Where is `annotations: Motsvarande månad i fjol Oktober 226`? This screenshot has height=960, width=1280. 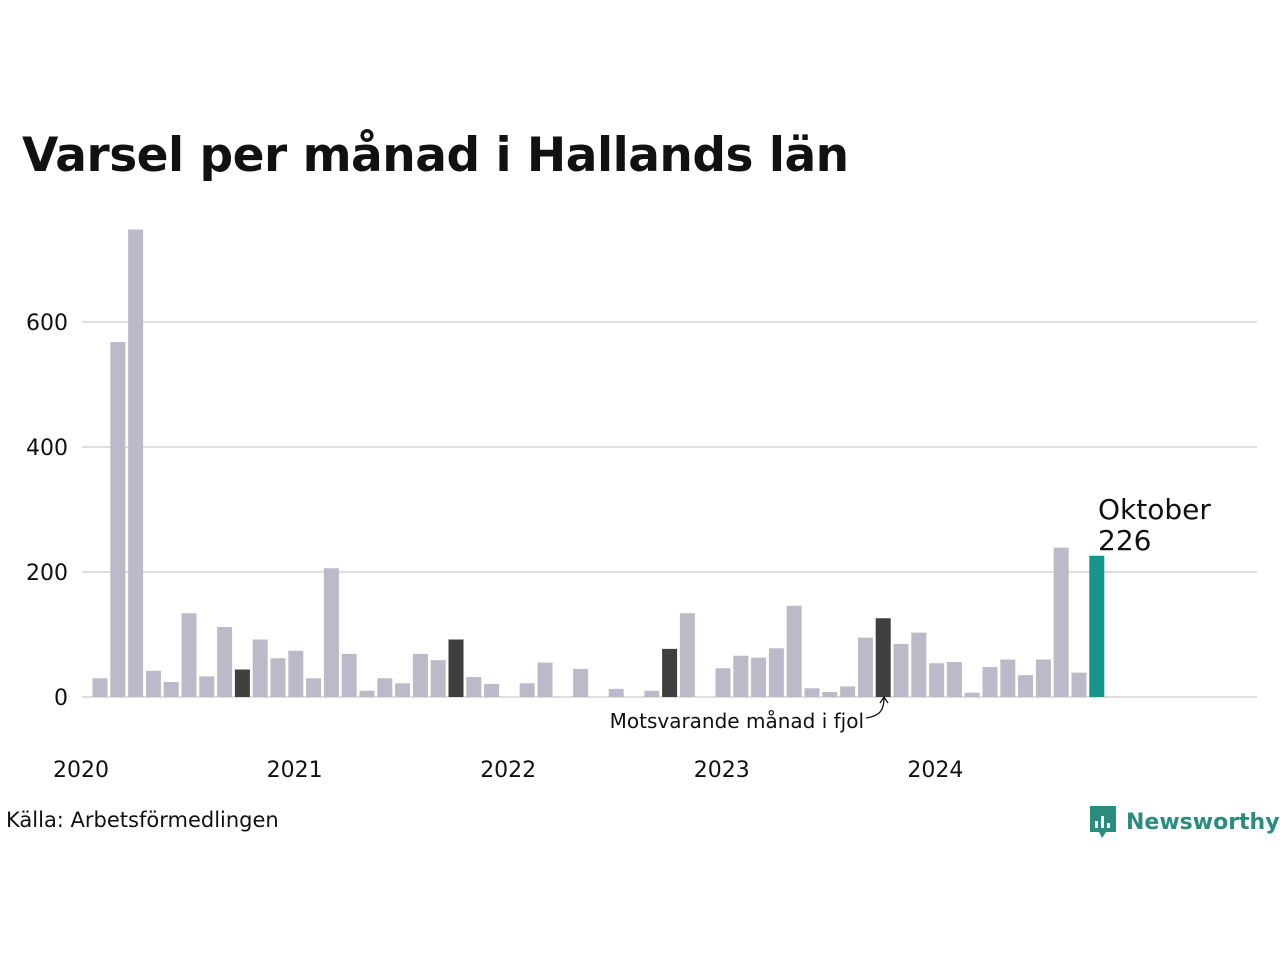
annotations: Motsvarande månad i fjol Oktober 226 is located at coordinates (911, 613).